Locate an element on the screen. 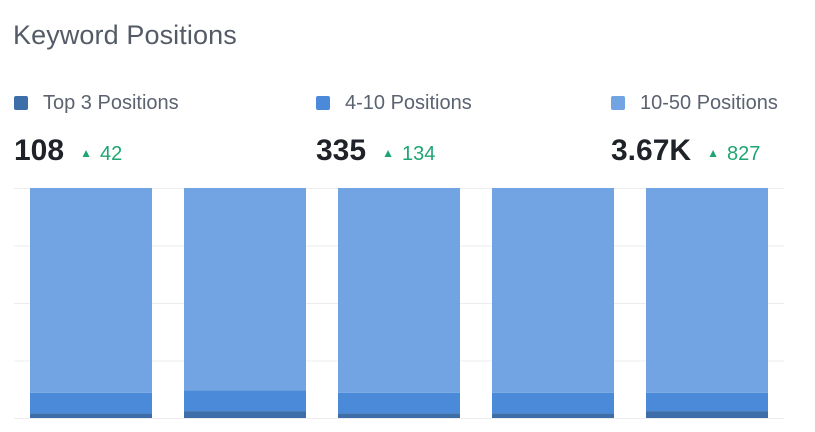  metric-value-4-10: 335 is located at coordinates (341, 150).